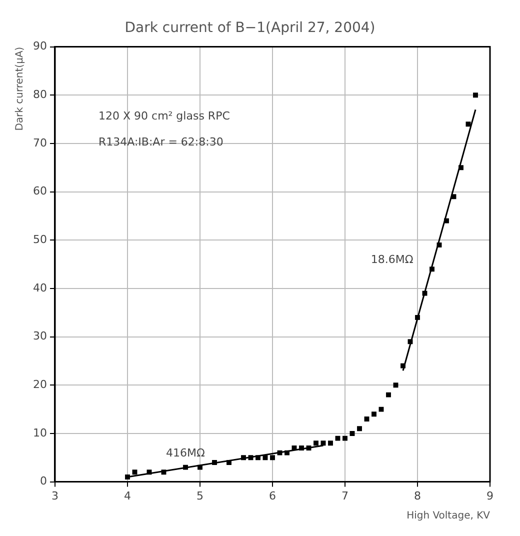 The image size is (520, 536). What do you see at coordinates (39, 384) in the screenshot?
I see `y-tick-label: 20` at bounding box center [39, 384].